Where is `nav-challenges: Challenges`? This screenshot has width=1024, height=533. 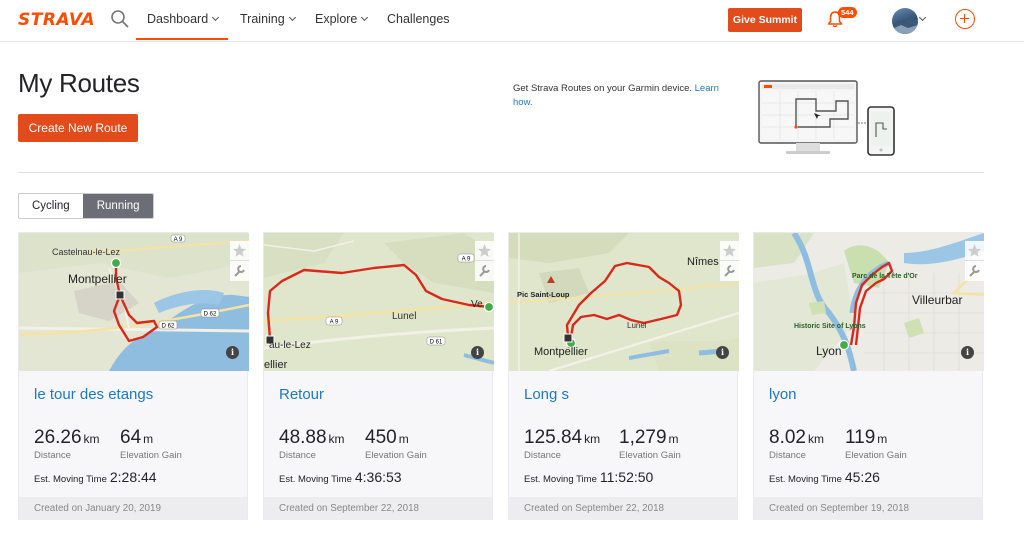
nav-challenges: Challenges is located at coordinates (418, 19).